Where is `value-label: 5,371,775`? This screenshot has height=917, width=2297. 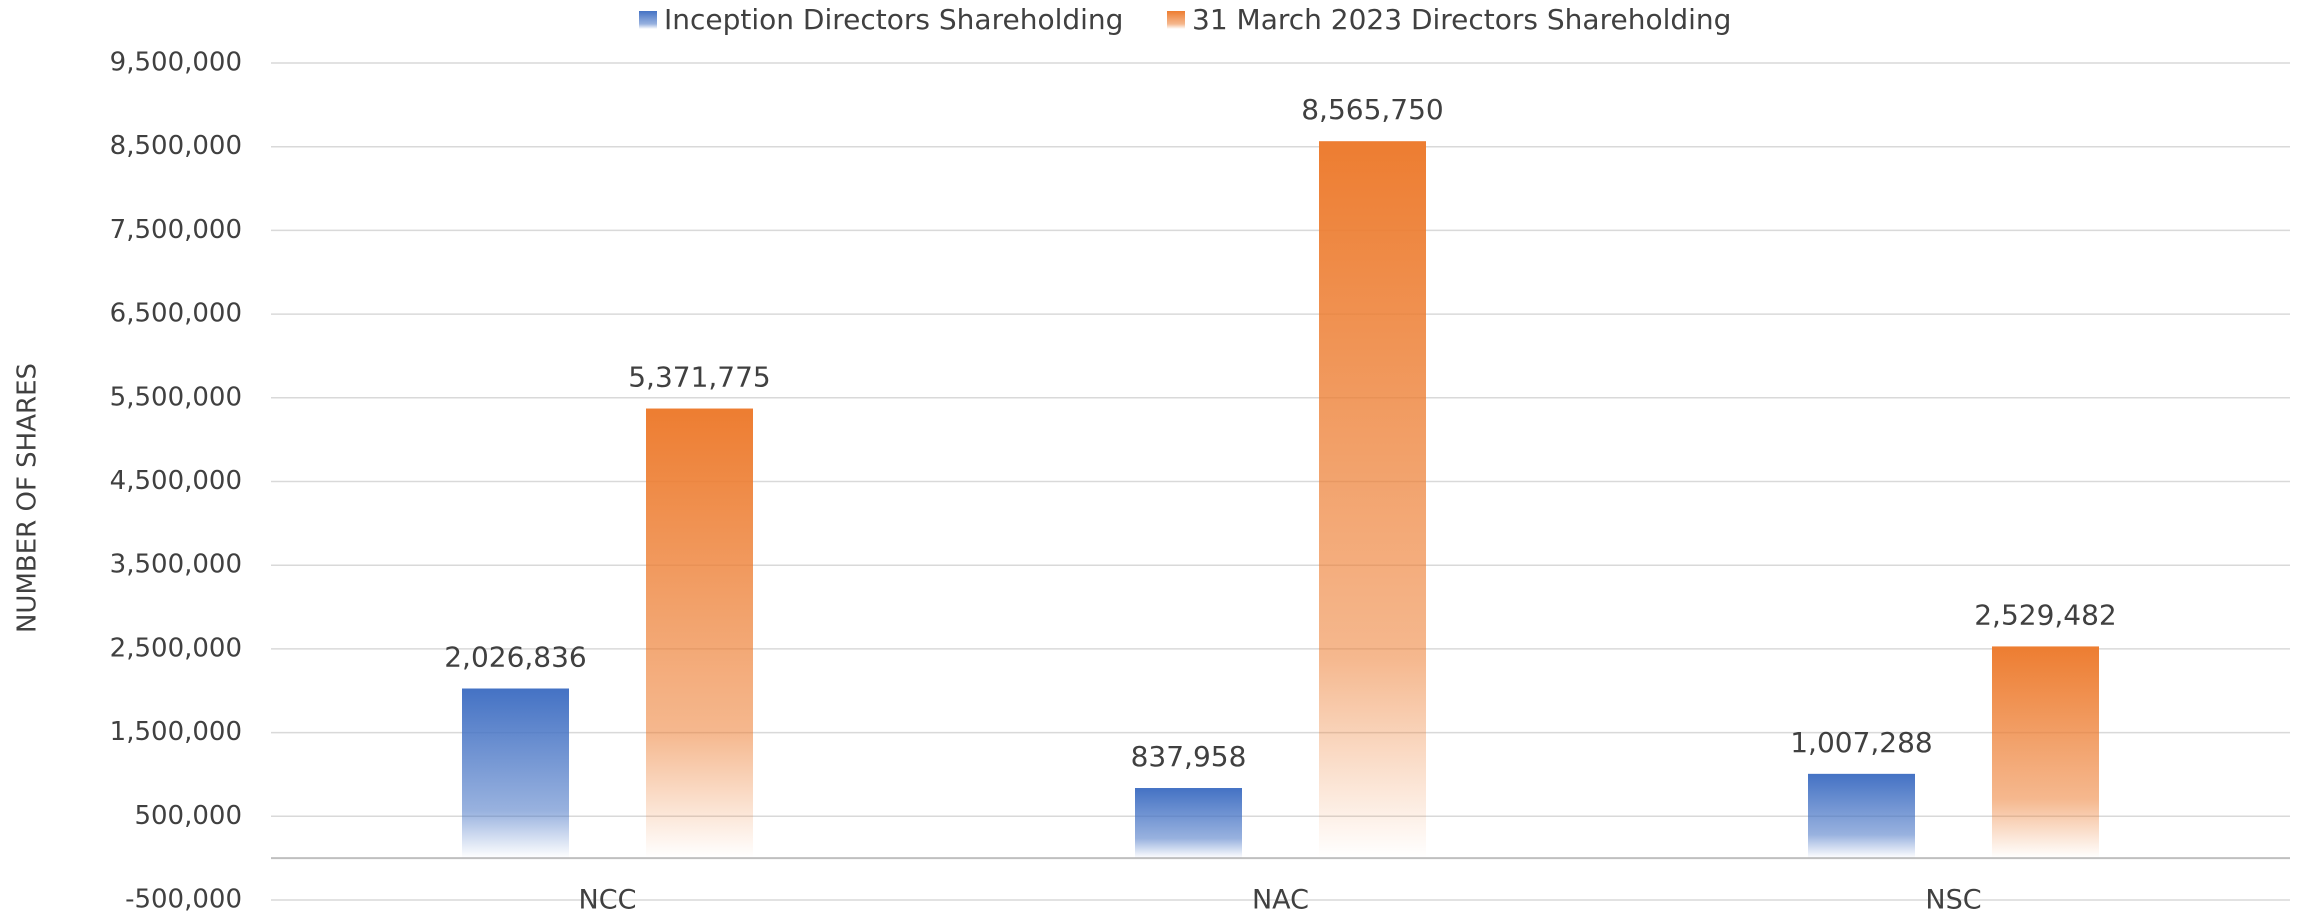 value-label: 5,371,775 is located at coordinates (699, 377).